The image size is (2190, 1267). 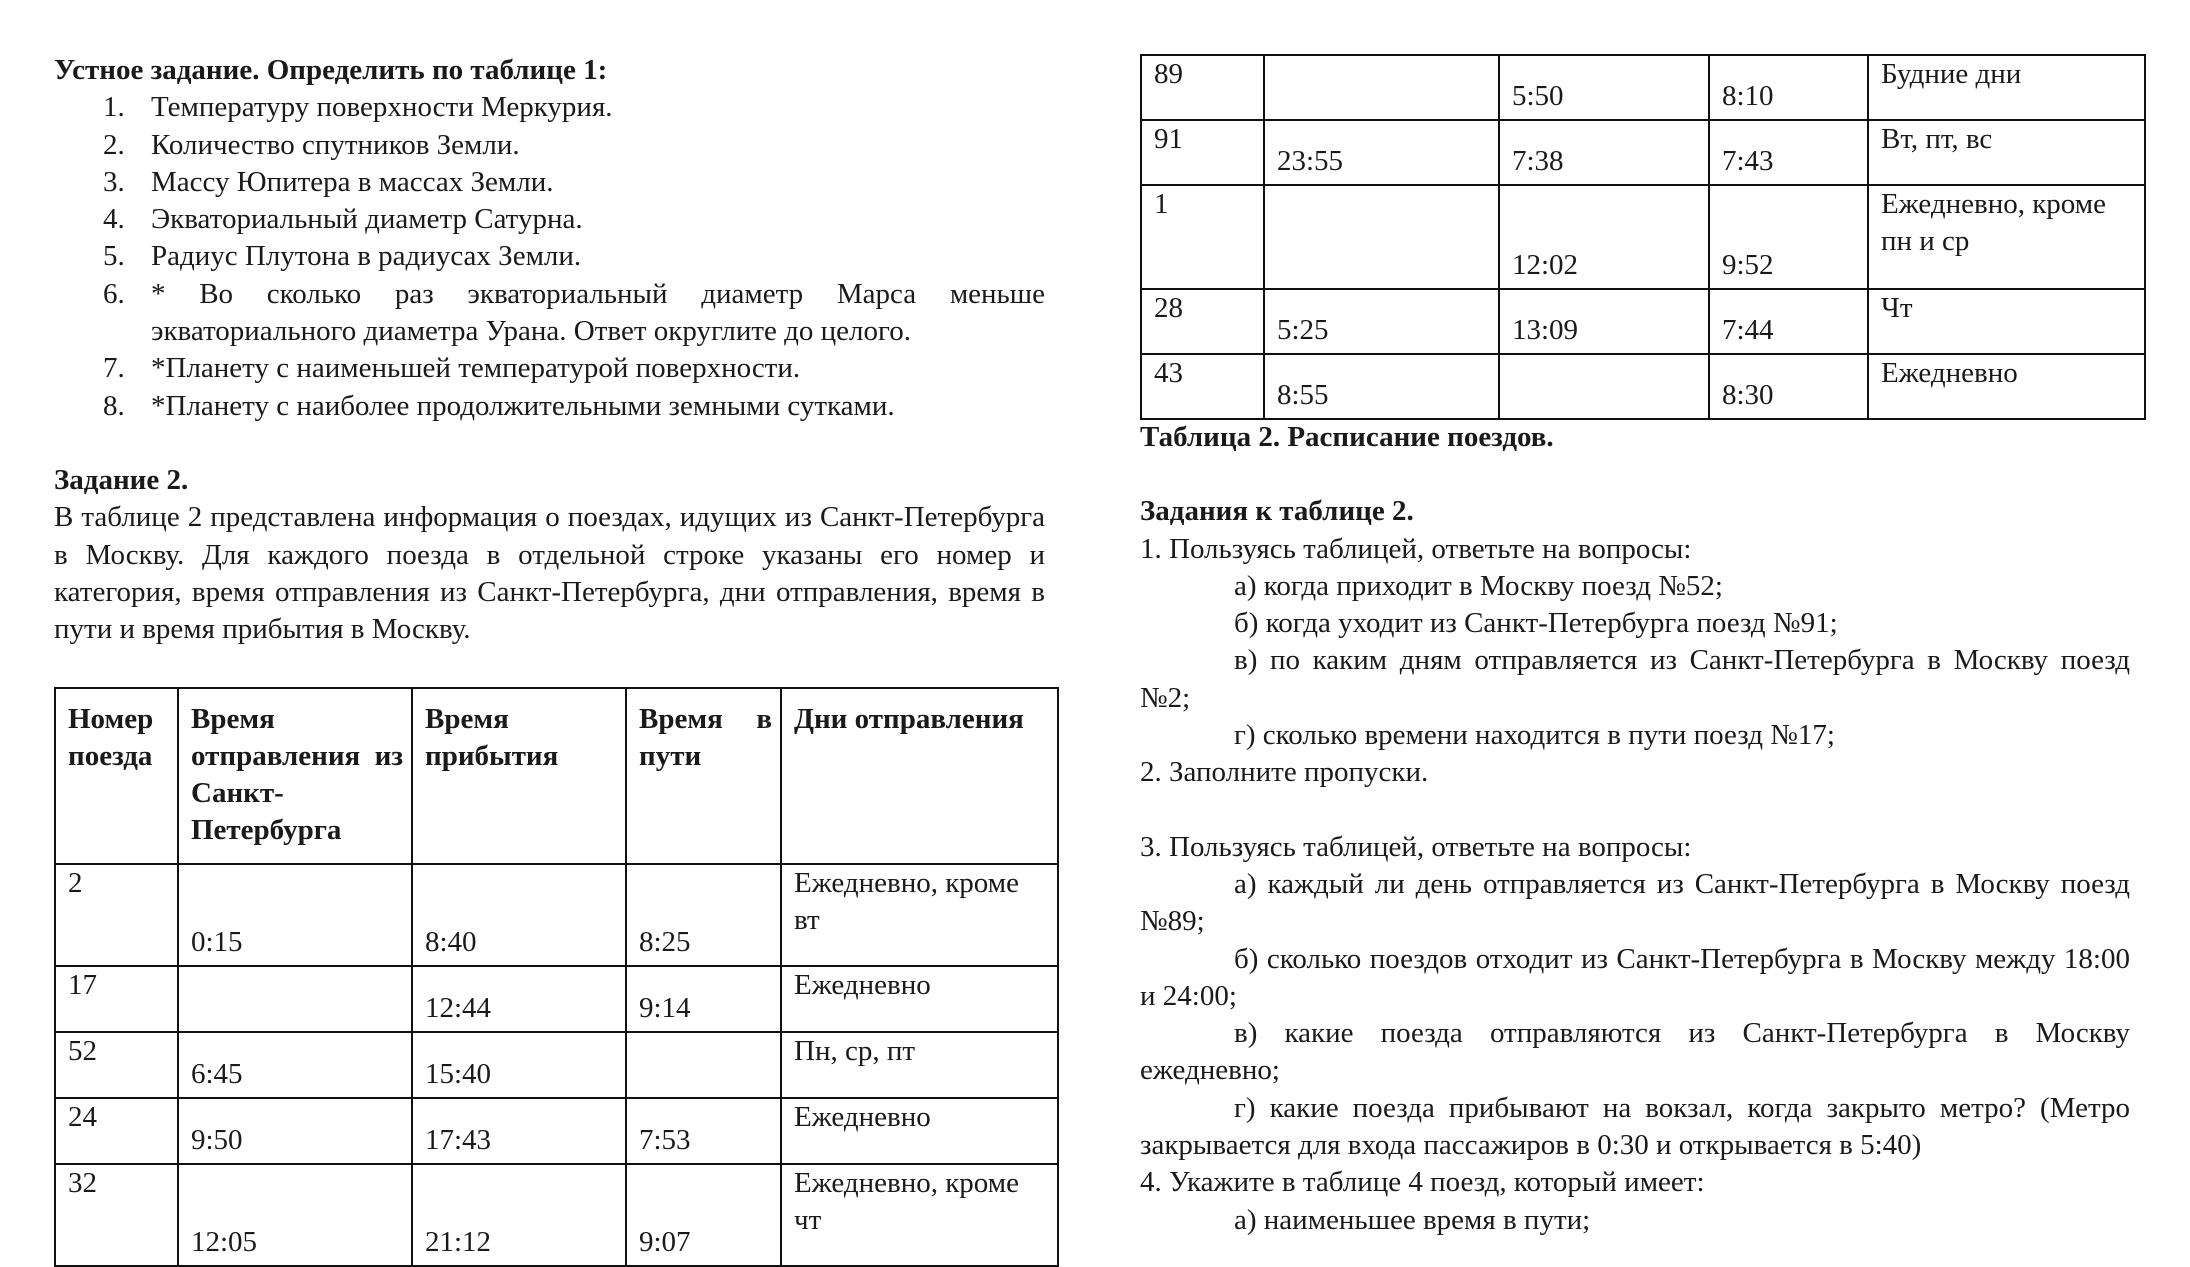 What do you see at coordinates (703, 999) in the screenshot?
I see `table-cell: 9:14` at bounding box center [703, 999].